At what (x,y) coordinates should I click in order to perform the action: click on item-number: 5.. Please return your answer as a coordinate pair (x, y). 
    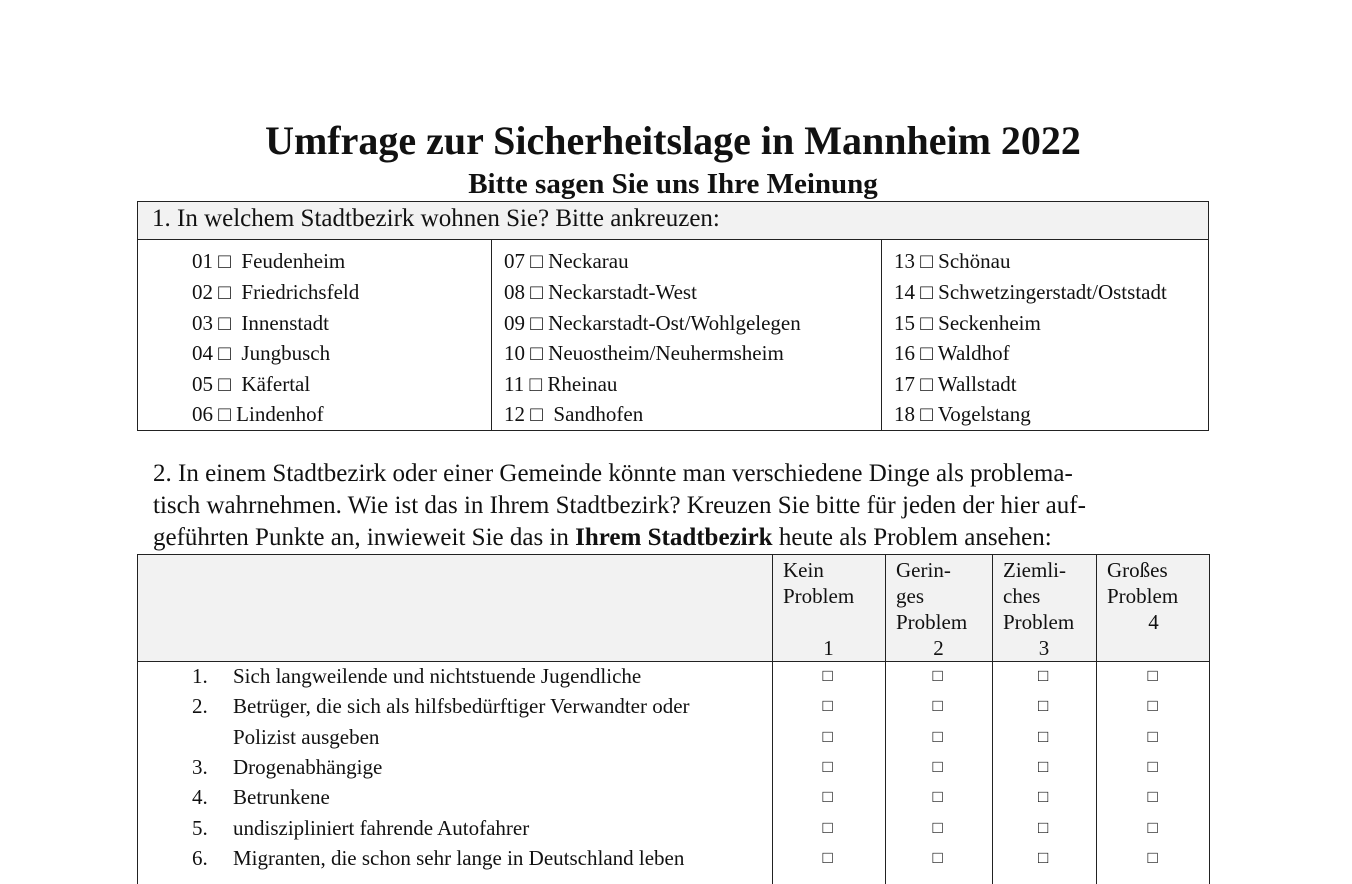
    Looking at the image, I should click on (200, 827).